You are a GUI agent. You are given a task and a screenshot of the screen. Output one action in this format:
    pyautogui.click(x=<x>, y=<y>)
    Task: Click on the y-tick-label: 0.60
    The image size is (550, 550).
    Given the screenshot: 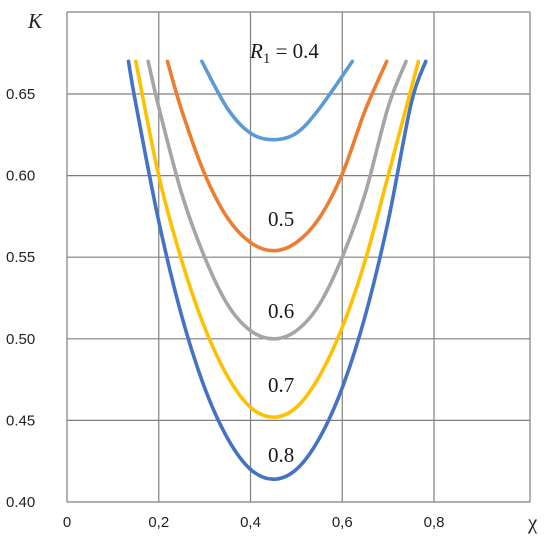 What is the action you would take?
    pyautogui.click(x=20, y=176)
    